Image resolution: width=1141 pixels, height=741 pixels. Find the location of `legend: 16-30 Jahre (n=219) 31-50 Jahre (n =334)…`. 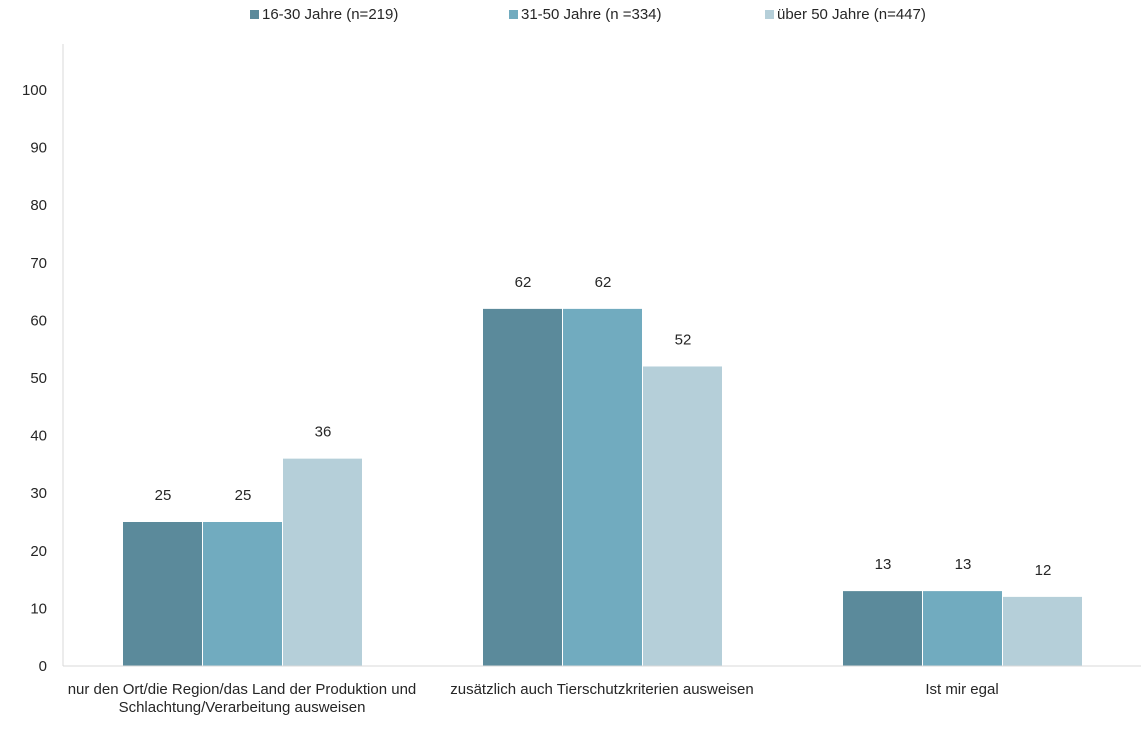

legend: 16-30 Jahre (n=219) 31-50 Jahre (n =334)… is located at coordinates (570, 18).